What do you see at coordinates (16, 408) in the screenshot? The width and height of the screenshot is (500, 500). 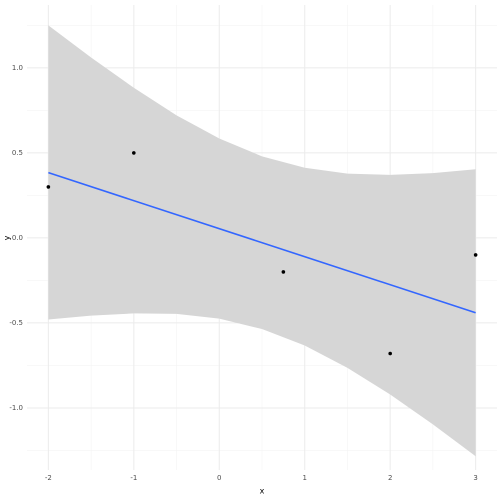 I see `y-tick-label: -1.0` at bounding box center [16, 408].